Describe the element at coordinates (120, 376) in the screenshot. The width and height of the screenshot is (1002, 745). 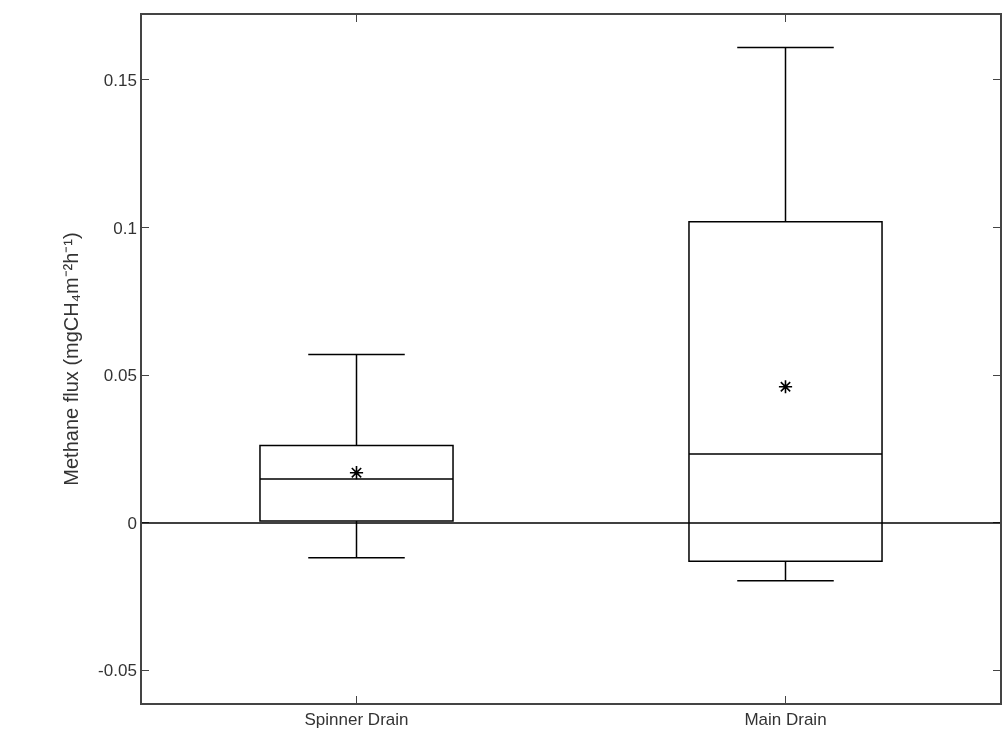
I see `y-tick-label: 0.05` at that location.